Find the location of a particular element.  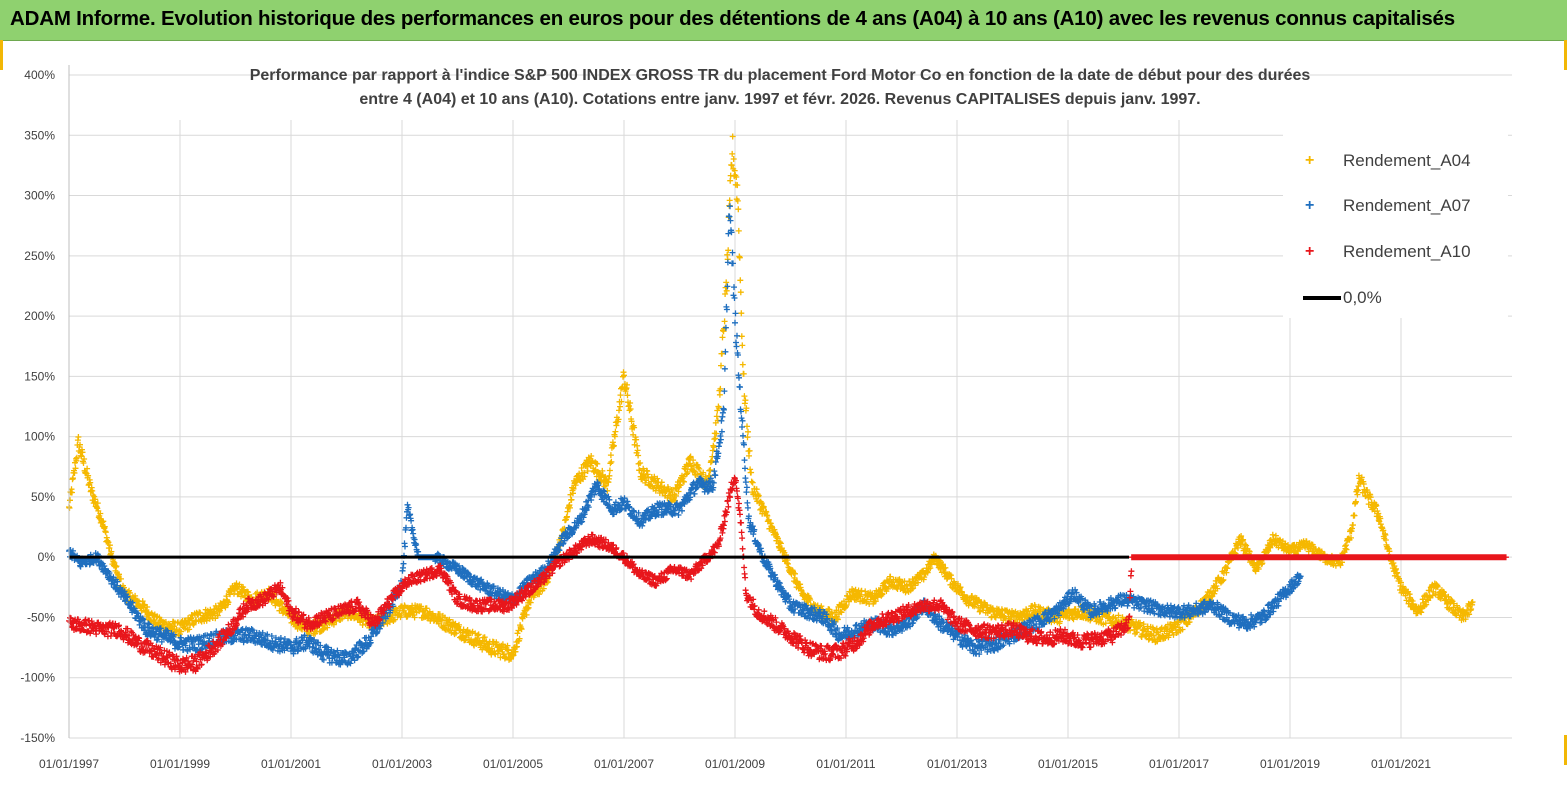

legend-label-a04: Rendement_A04 is located at coordinates (1407, 160).